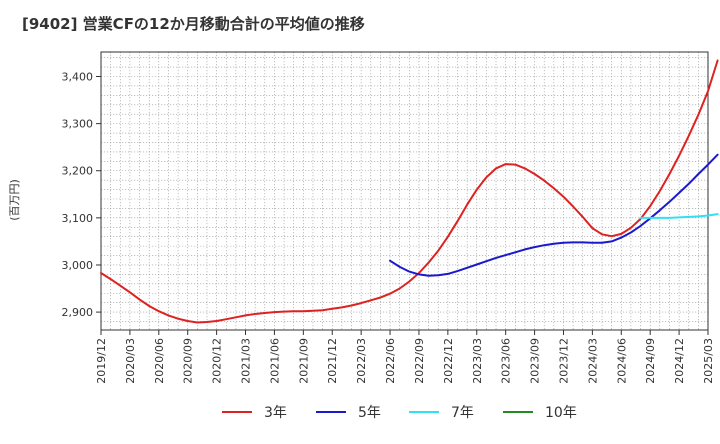 The height and width of the screenshot is (444, 720). I want to click on x-tick-label: 2020/12, so click(217, 361).